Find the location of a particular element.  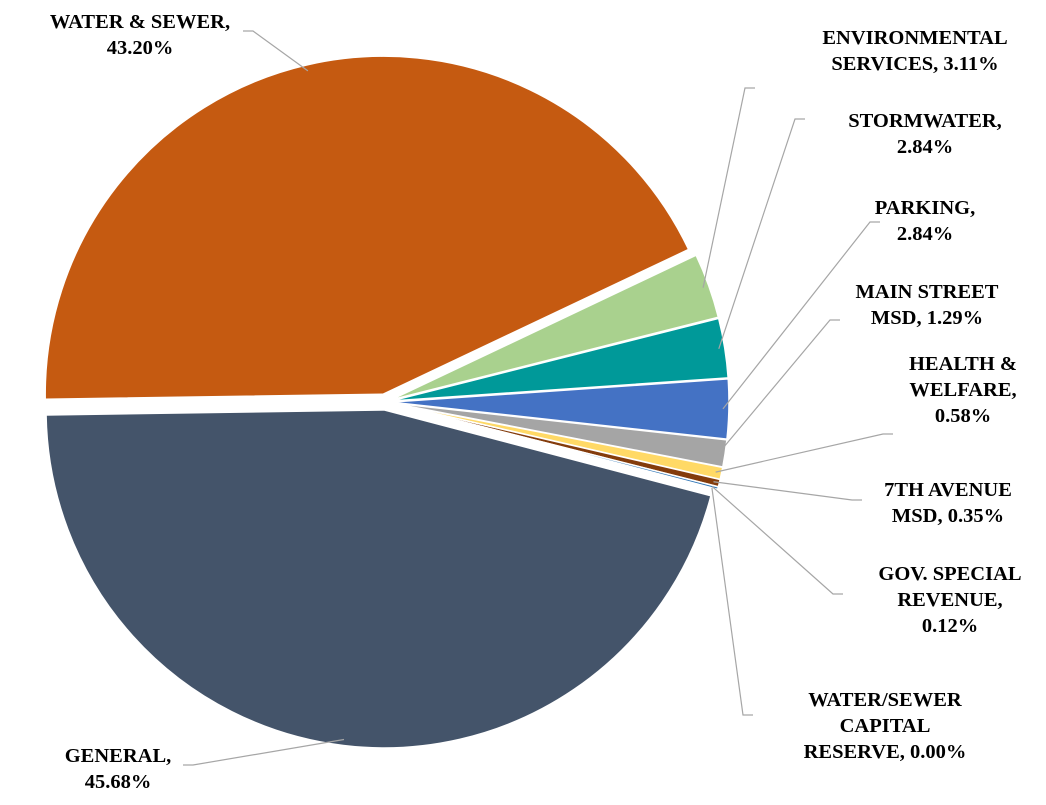

leader-gov-special-revenue is located at coordinates (777, 540).